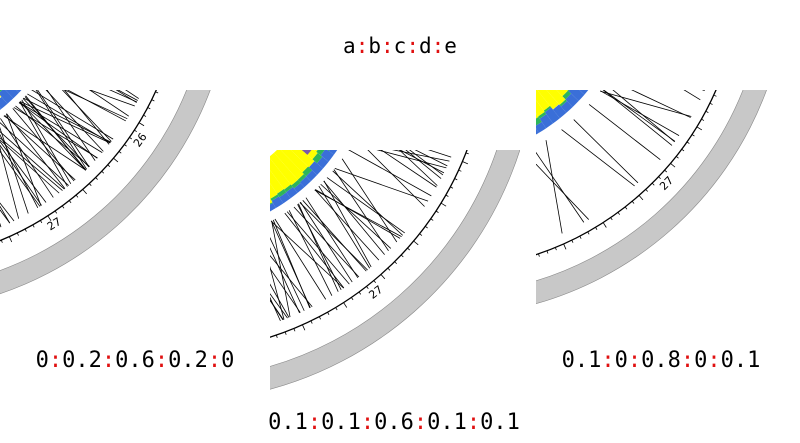 The image size is (800, 443). What do you see at coordinates (666, 183) in the screenshot?
I see `axis-tick-label: 27` at bounding box center [666, 183].